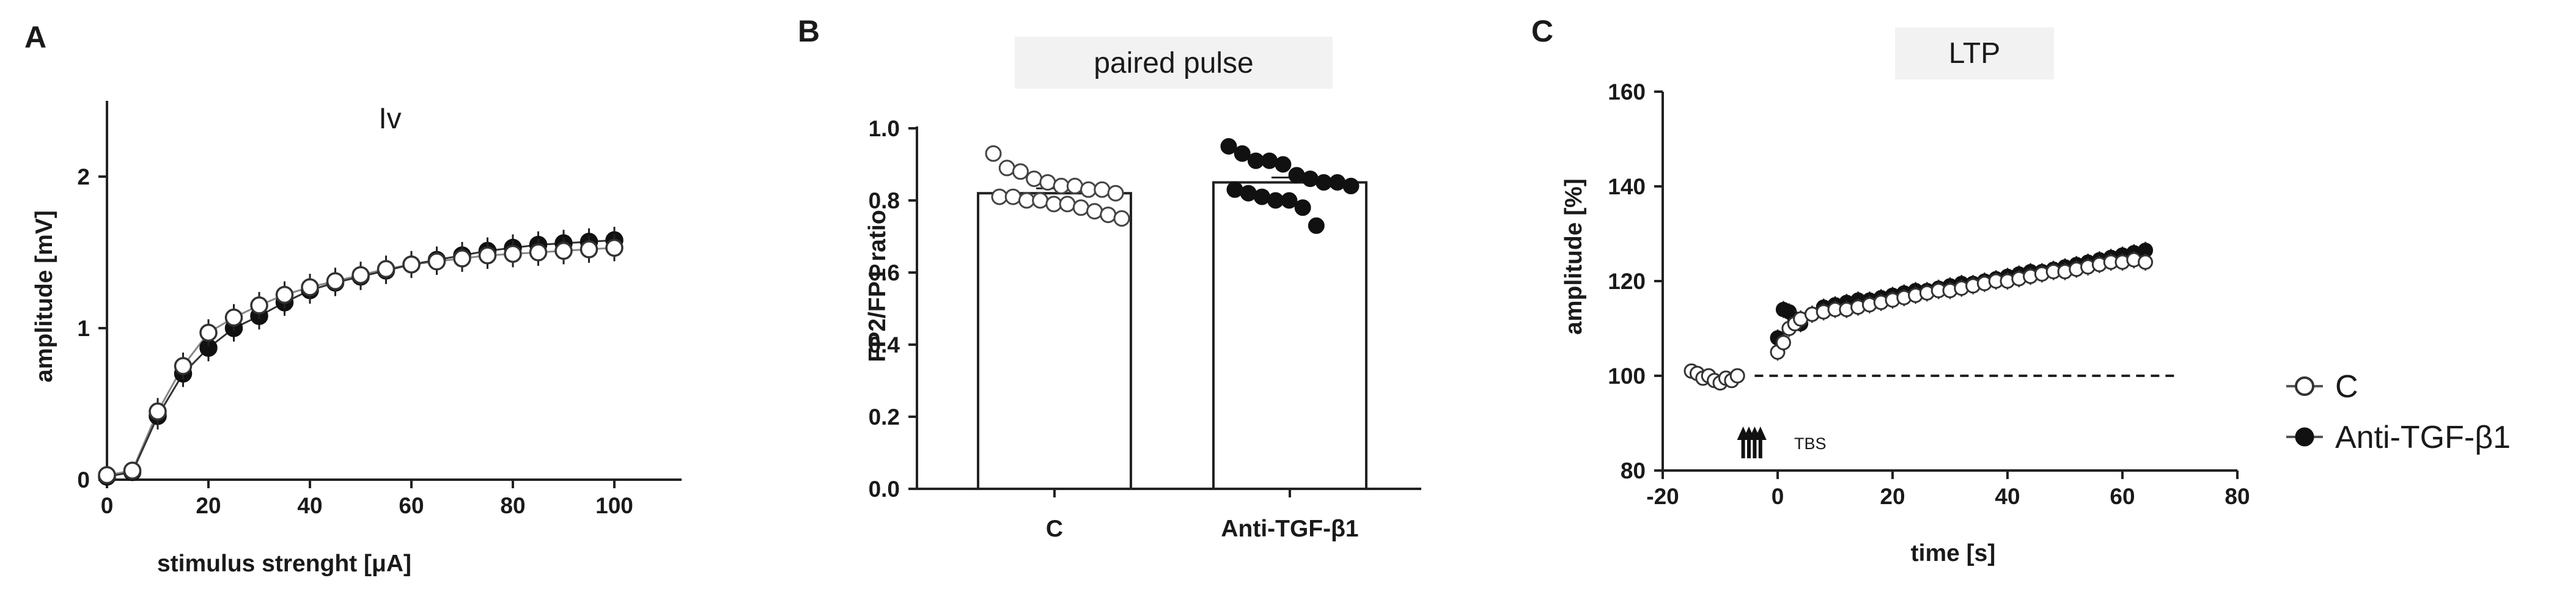 The image size is (2576, 608). What do you see at coordinates (309, 506) in the screenshot?
I see `chart-a-x-tick-label: 40` at bounding box center [309, 506].